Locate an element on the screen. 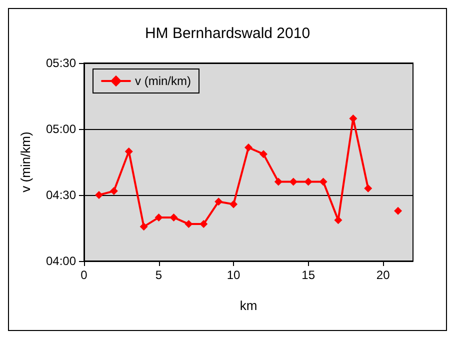 The width and height of the screenshot is (455, 339). x-tick-label: 20 is located at coordinates (383, 275).